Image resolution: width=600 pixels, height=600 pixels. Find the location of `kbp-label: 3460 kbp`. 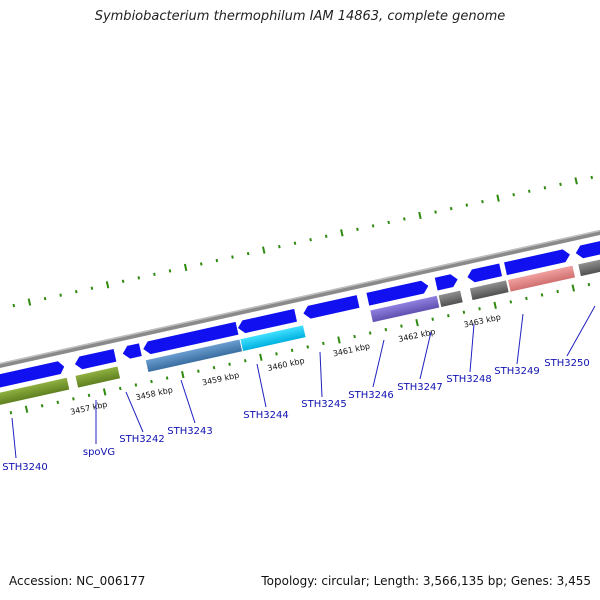

kbp-label: 3460 kbp is located at coordinates (286, 364).